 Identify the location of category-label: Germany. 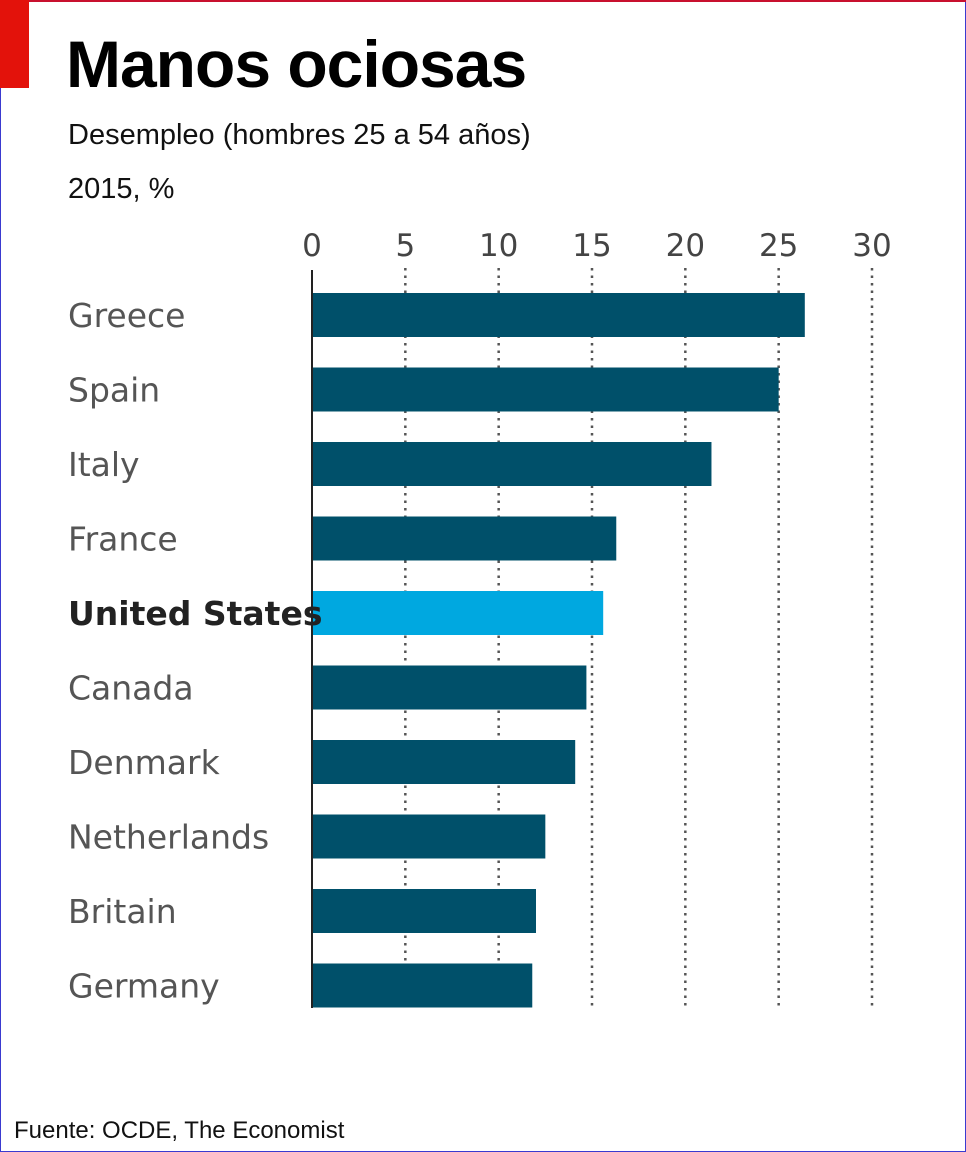
(144, 986).